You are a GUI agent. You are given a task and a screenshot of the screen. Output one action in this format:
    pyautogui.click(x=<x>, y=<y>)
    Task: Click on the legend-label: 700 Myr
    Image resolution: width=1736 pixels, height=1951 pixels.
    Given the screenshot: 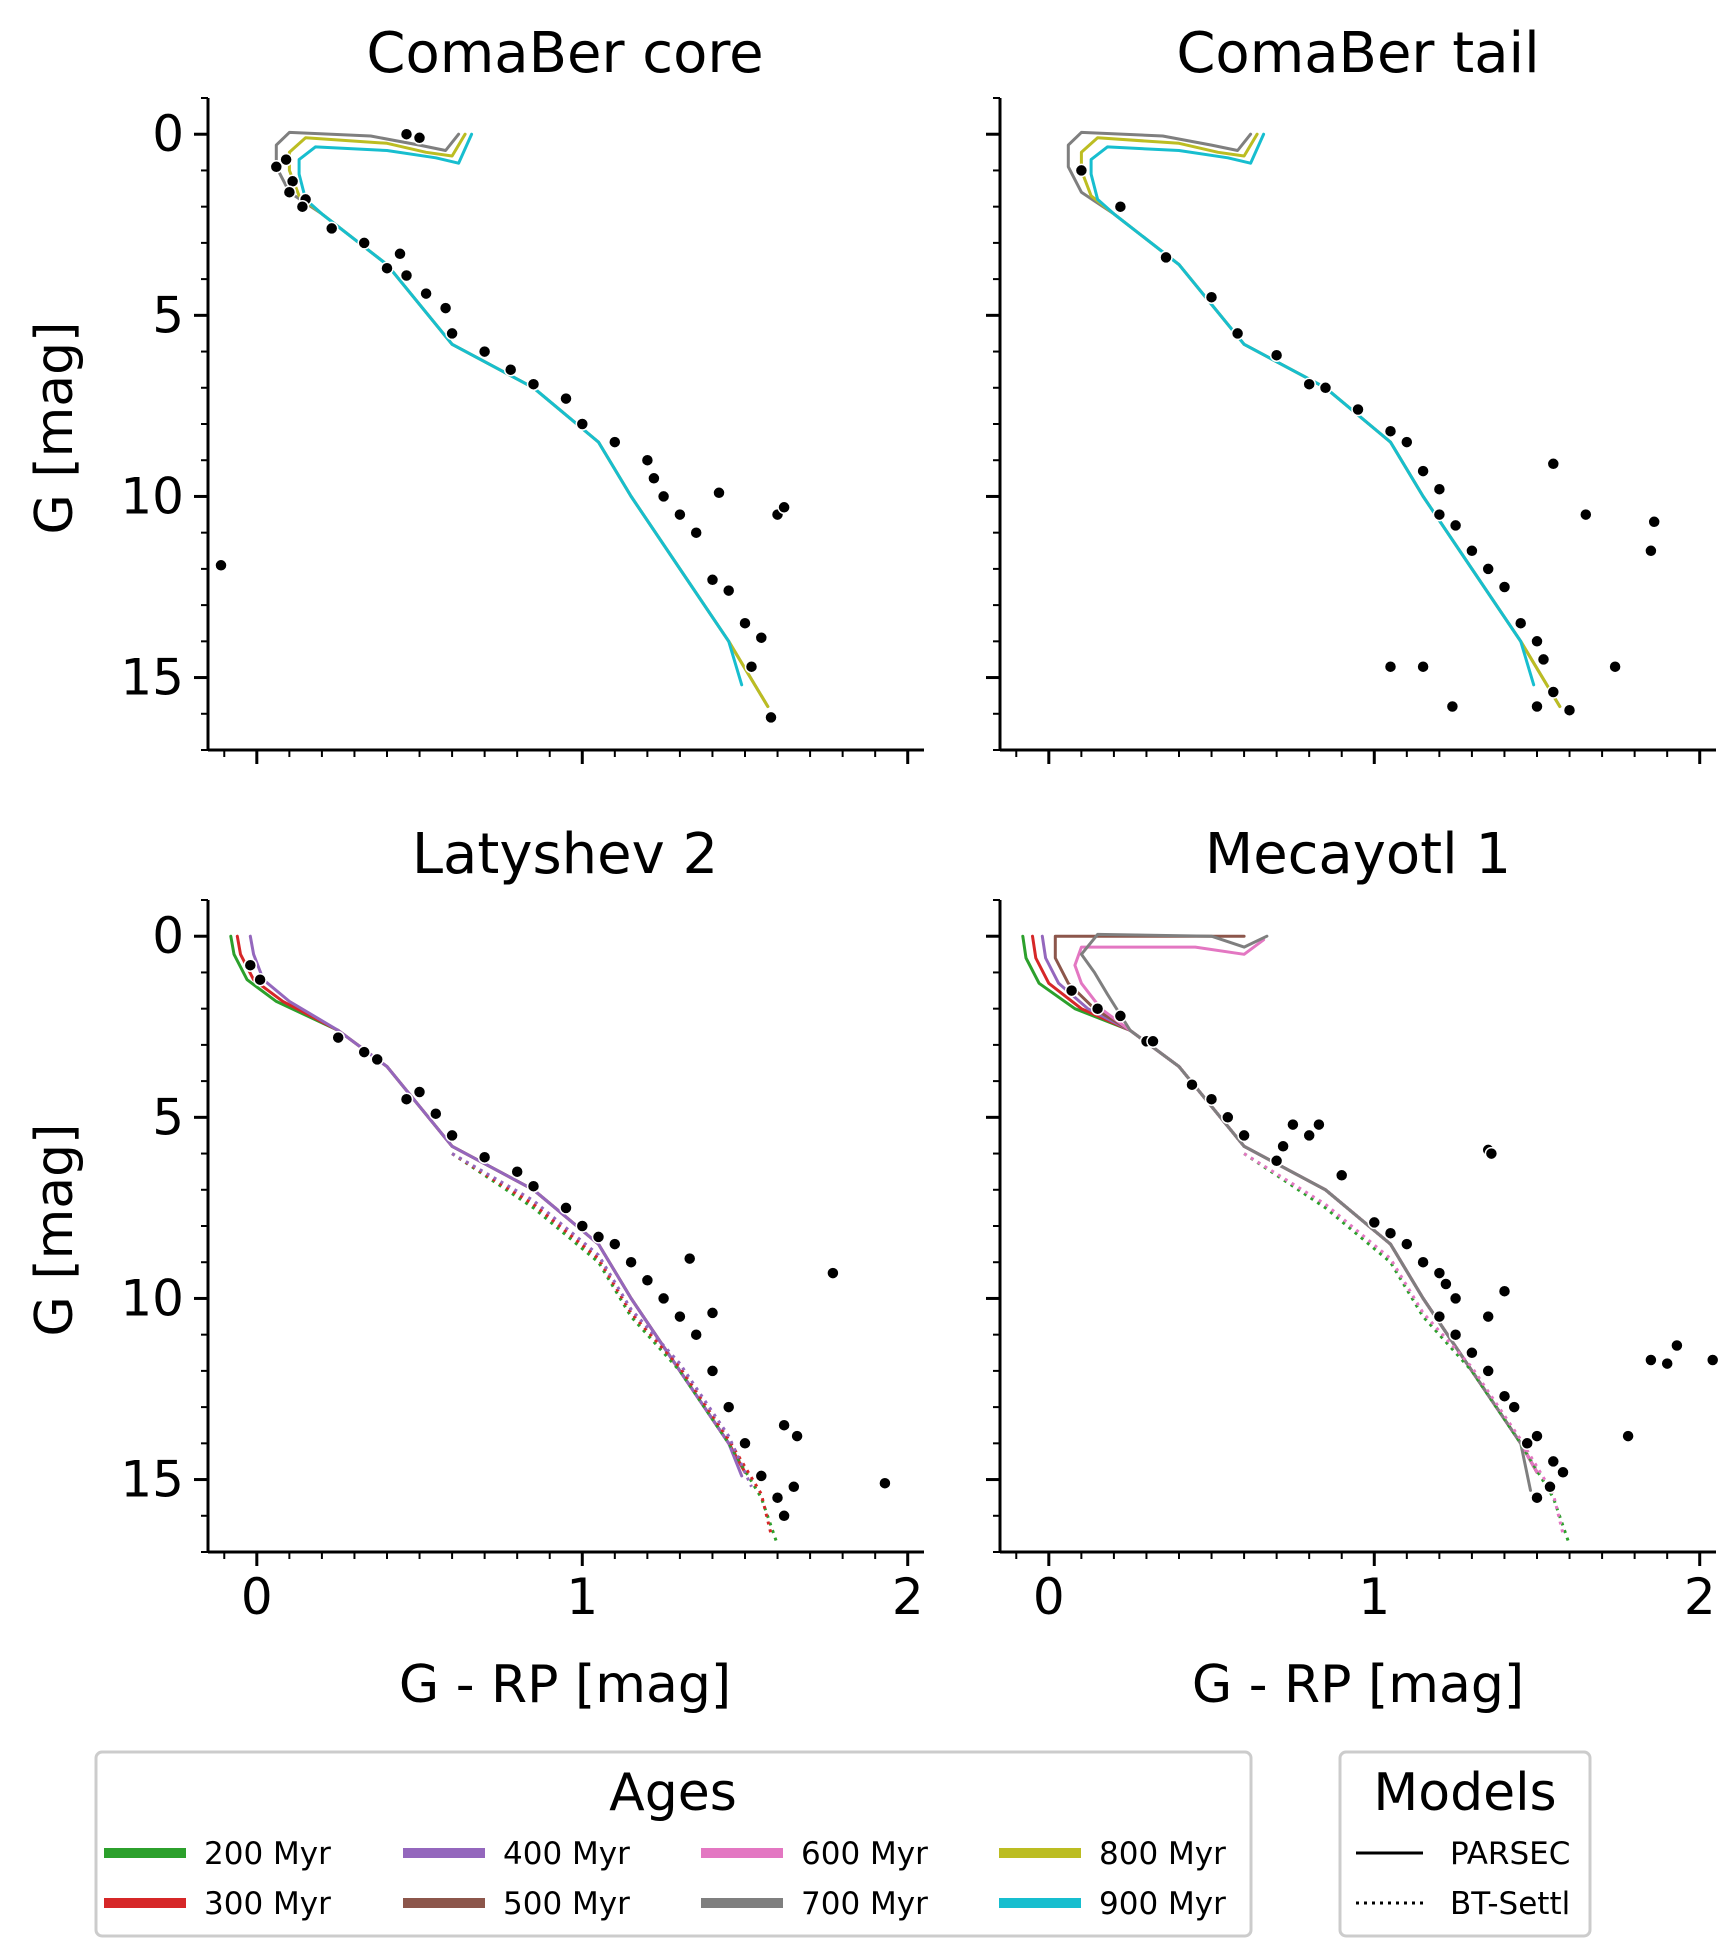 What is the action you would take?
    pyautogui.click(x=864, y=1904)
    